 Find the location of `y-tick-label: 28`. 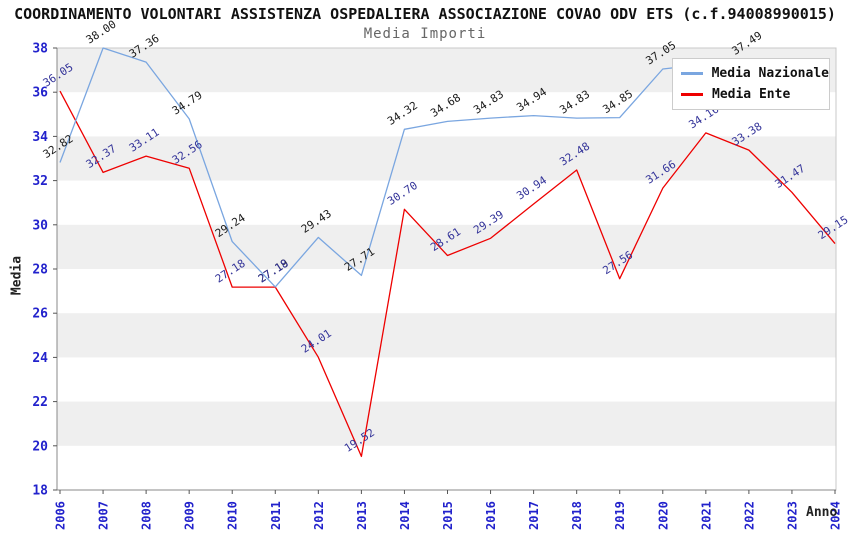

y-tick-label: 28 is located at coordinates (40, 270).